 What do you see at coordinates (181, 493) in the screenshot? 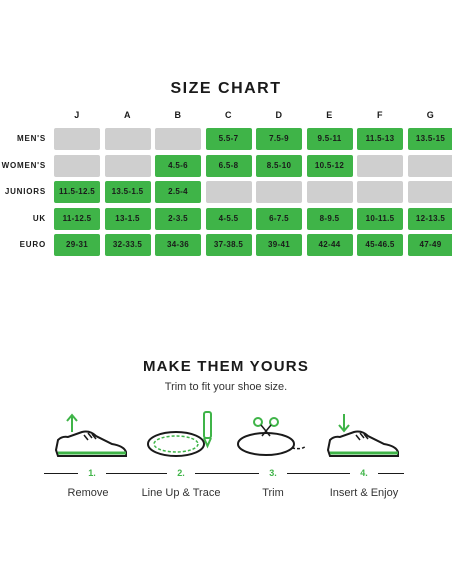
I see `step-2-label: Line Up & Trace` at bounding box center [181, 493].